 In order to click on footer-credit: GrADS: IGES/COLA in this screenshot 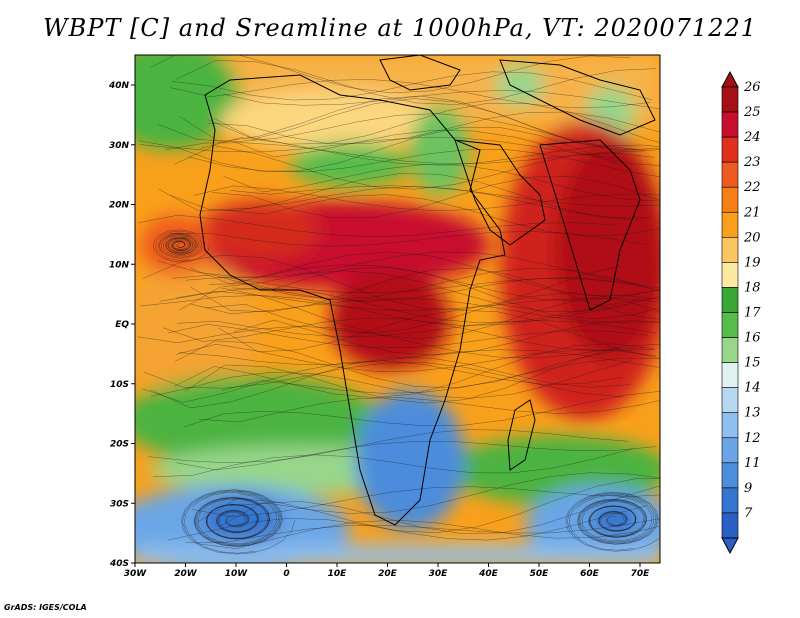, I will do `click(45, 607)`.